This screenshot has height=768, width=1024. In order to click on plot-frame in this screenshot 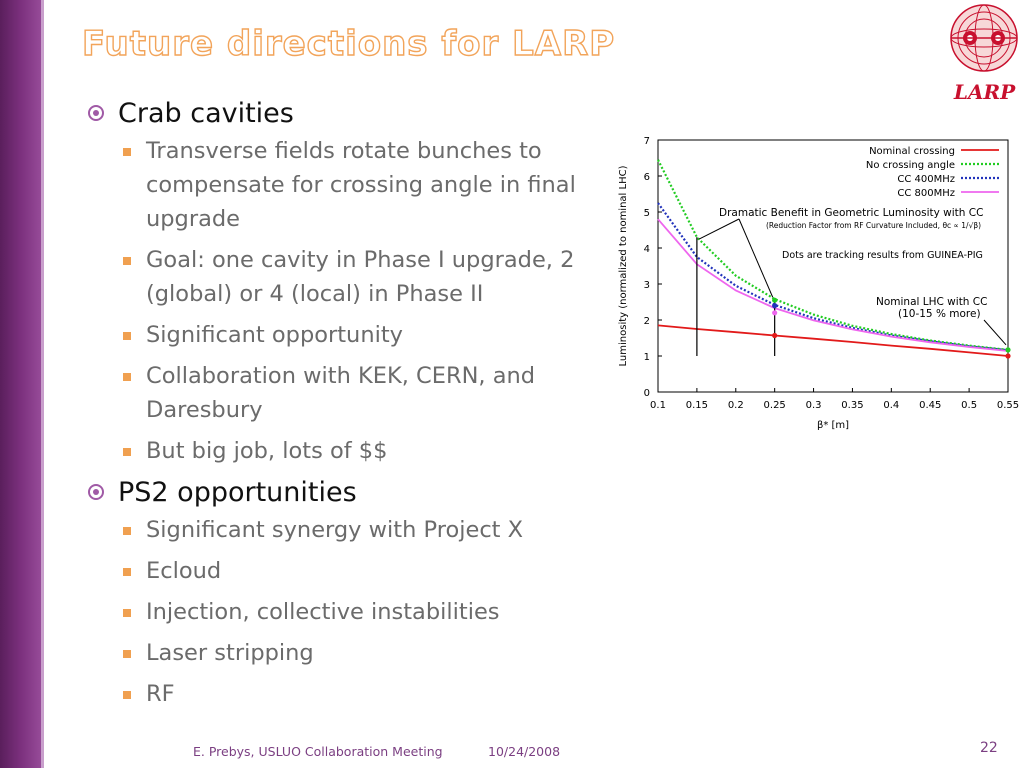, I will do `click(833, 266)`.